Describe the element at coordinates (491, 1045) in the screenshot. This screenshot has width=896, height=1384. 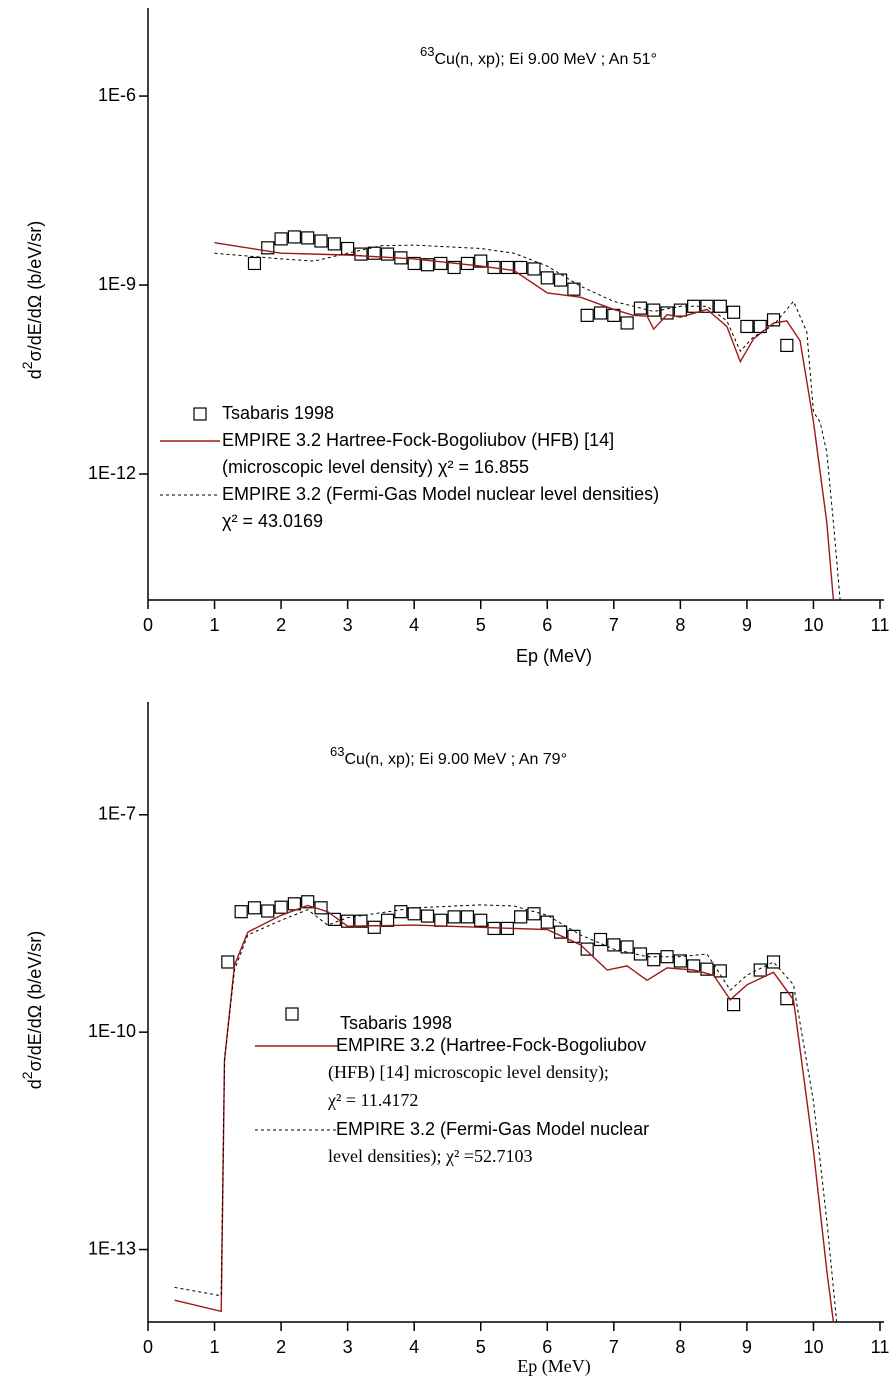
I see `legend-label: EMPIRE 3.2 (Hartree-Fock-Bogoliubov` at that location.